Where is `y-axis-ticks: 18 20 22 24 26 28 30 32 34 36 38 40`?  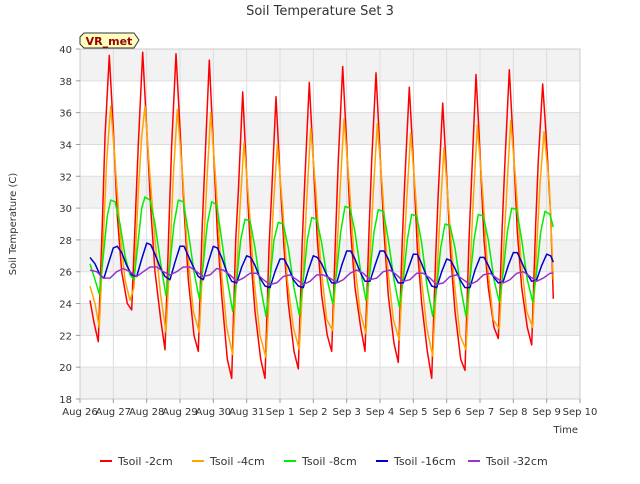 y-axis-ticks: 18 20 22 24 26 28 30 32 34 36 38 40 is located at coordinates (69, 225).